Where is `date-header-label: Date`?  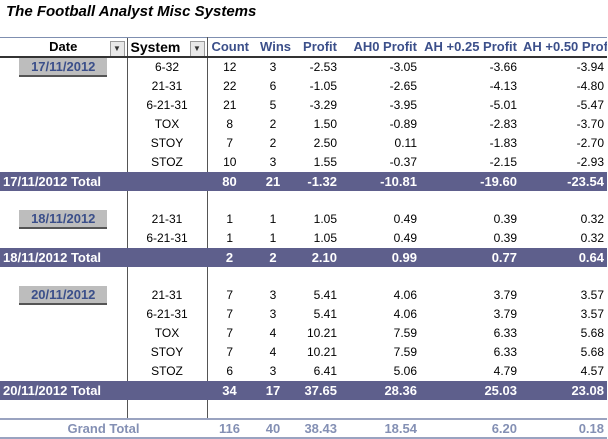 date-header-label: Date is located at coordinates (63, 47).